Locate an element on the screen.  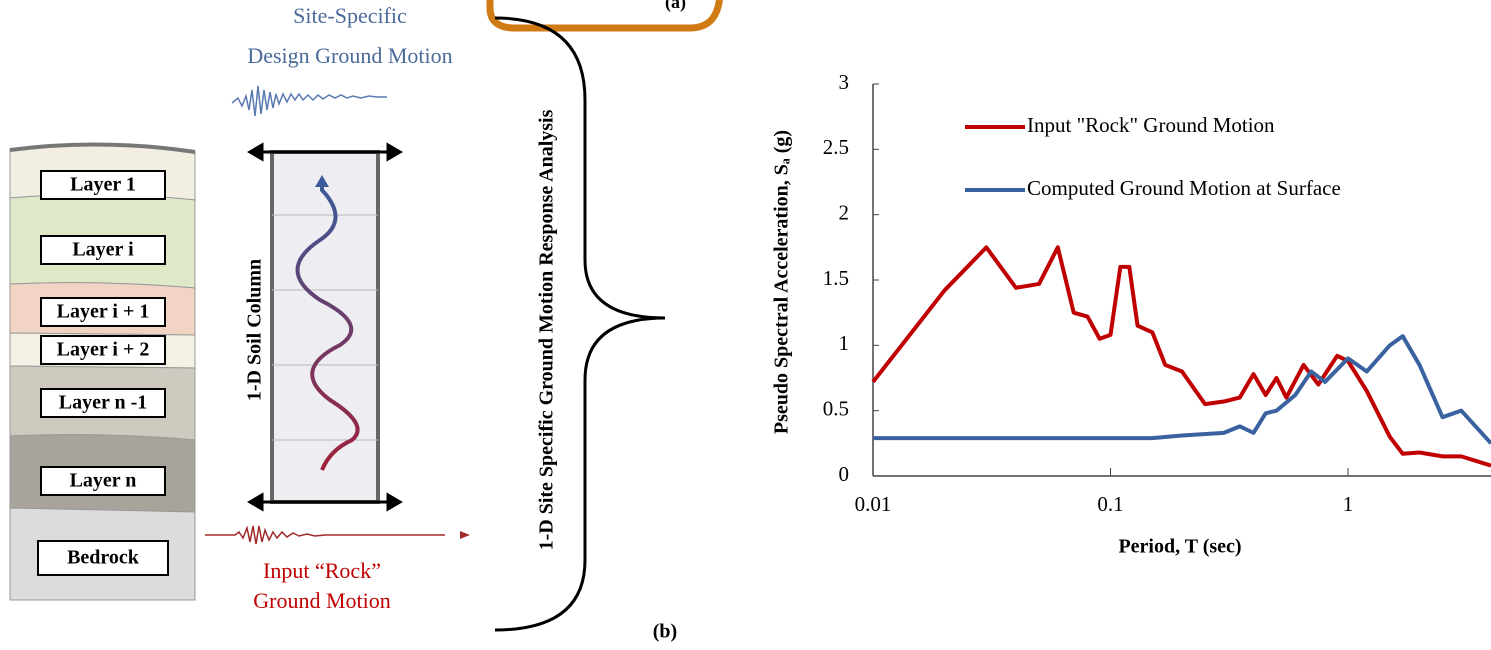
column-arrows is located at coordinates (325, 327).